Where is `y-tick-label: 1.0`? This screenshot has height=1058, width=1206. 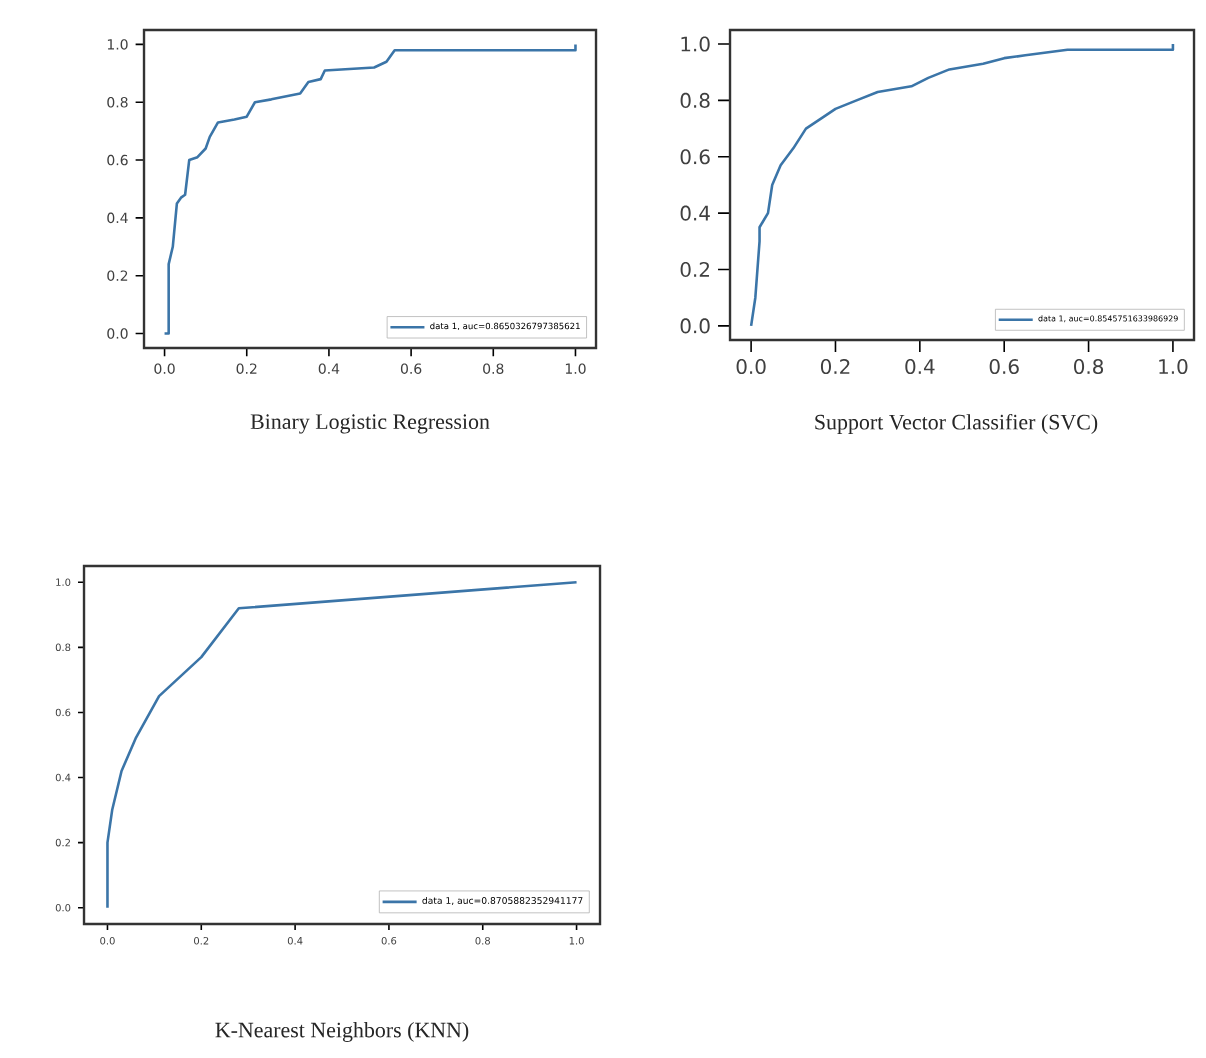 y-tick-label: 1.0 is located at coordinates (695, 44).